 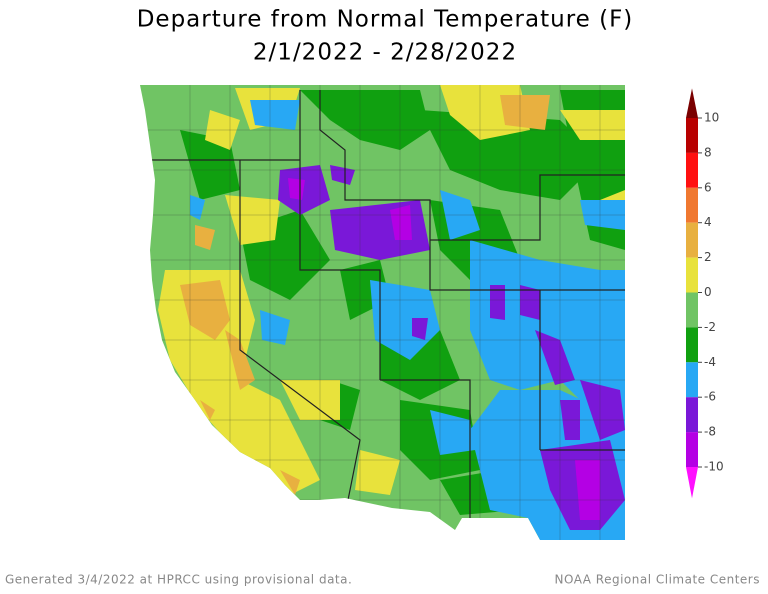 What do you see at coordinates (710, 327) in the screenshot?
I see `colorbar-tick-label: -2` at bounding box center [710, 327].